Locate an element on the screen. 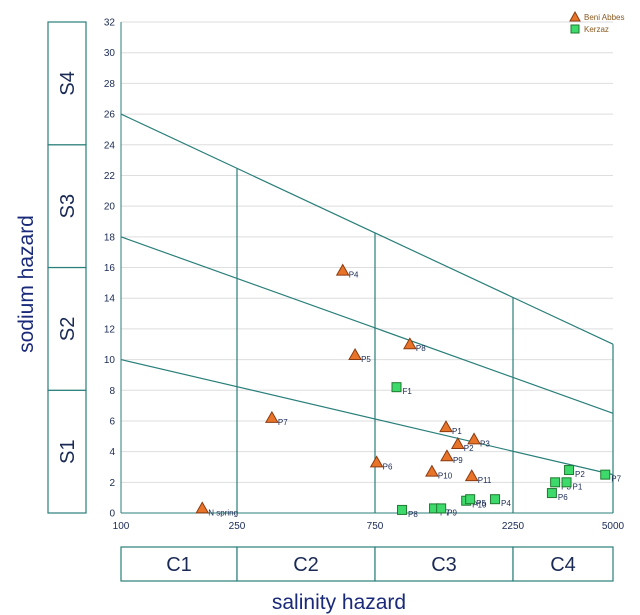 The image size is (640, 615). salinity-class-label: C2 is located at coordinates (306, 565).